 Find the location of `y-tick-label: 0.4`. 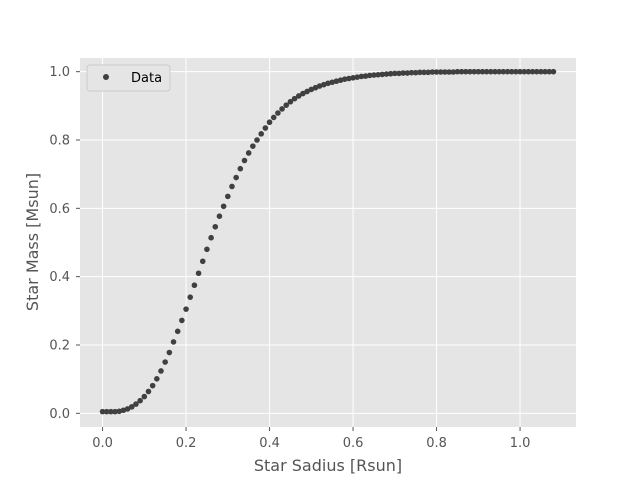

y-tick-label: 0.4 is located at coordinates (59, 277).